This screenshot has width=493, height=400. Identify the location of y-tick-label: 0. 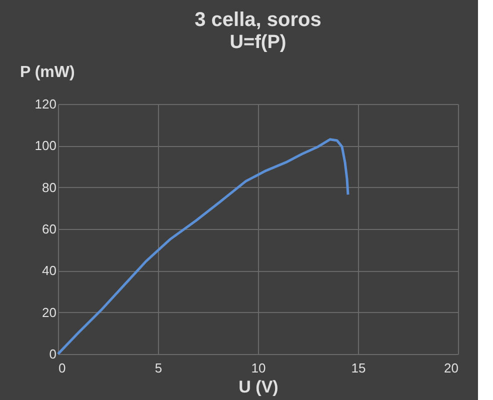
(52, 354).